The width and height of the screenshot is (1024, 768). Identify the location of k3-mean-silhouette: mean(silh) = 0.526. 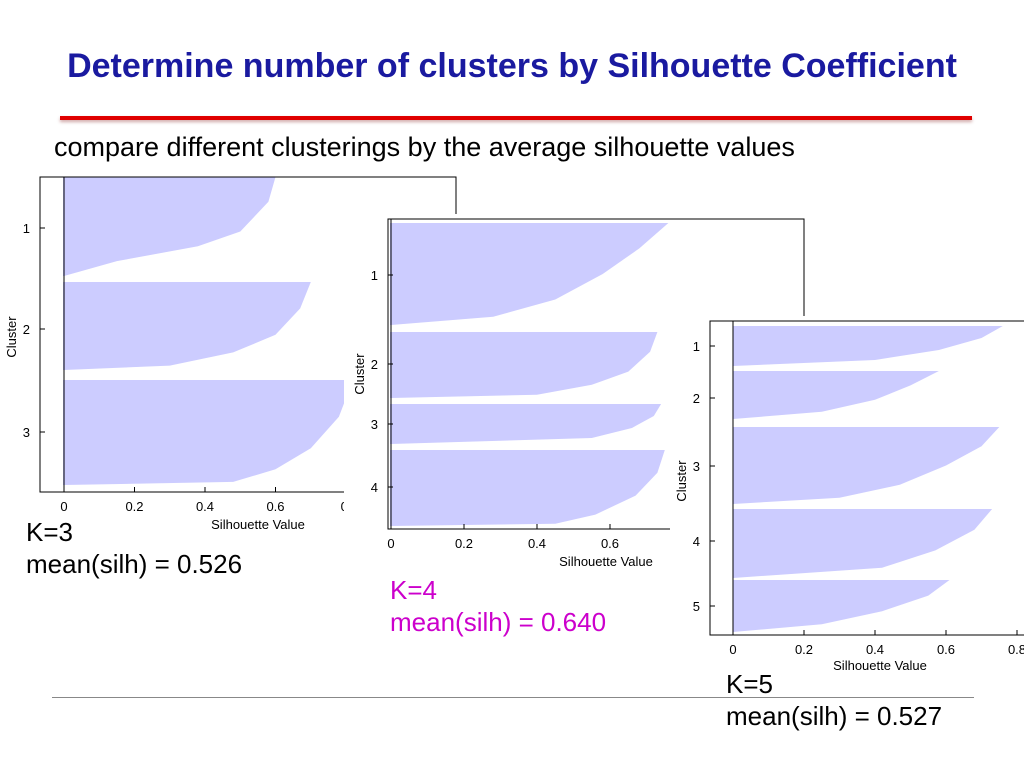
(134, 564).